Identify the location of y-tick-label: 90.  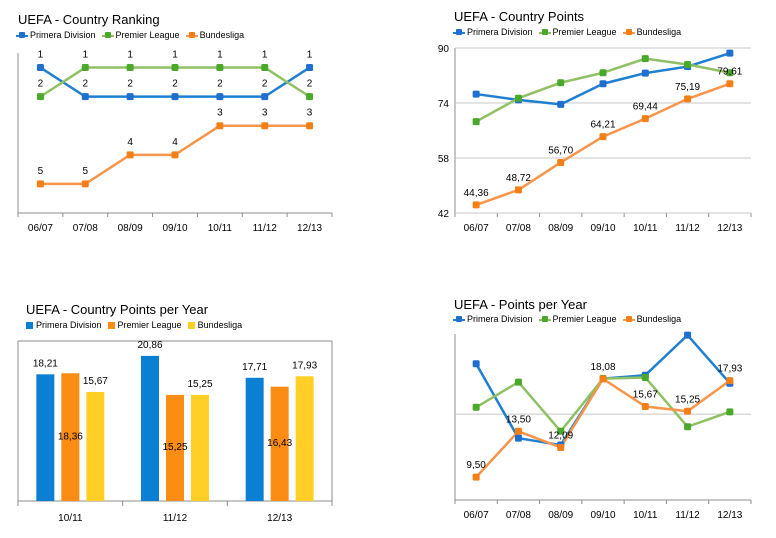
(444, 49).